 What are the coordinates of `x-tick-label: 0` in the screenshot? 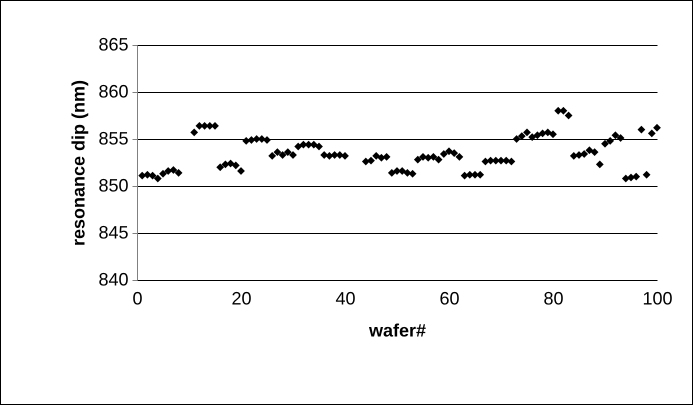 It's located at (137, 298).